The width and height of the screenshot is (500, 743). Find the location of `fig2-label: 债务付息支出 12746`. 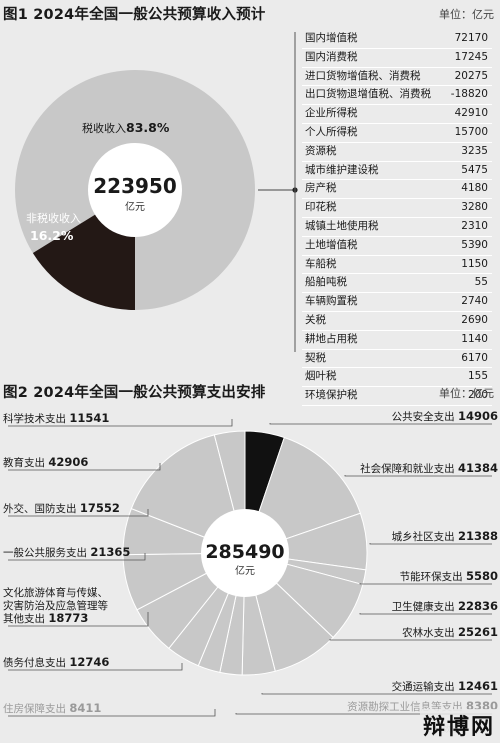

fig2-label: 债务付息支出 12746 is located at coordinates (93, 663).